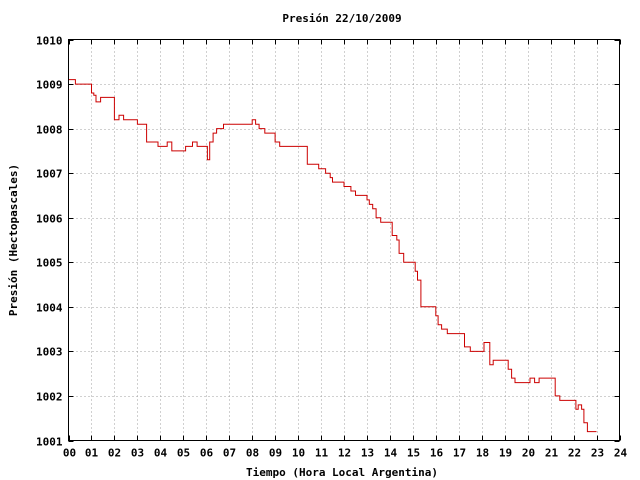 This screenshot has width=640, height=480. Describe the element at coordinates (275, 453) in the screenshot. I see `x-tick-label: 09` at that location.